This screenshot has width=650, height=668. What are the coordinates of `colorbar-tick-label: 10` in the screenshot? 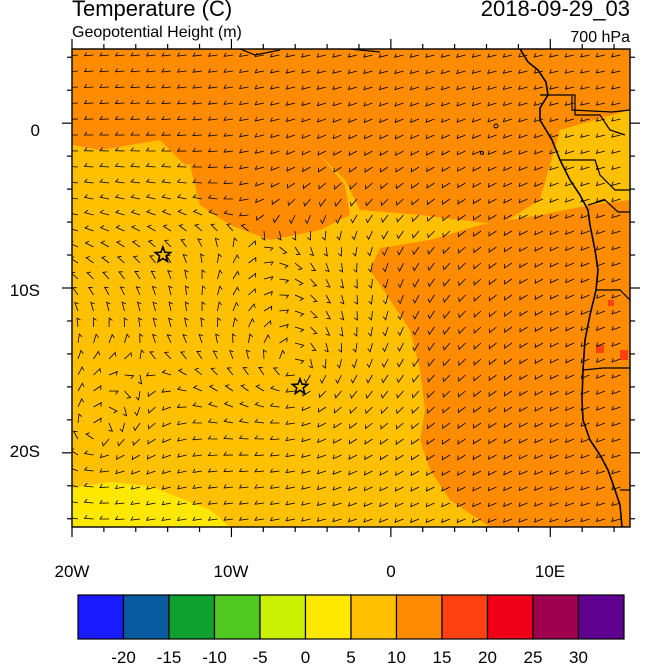 It's located at (396, 657).